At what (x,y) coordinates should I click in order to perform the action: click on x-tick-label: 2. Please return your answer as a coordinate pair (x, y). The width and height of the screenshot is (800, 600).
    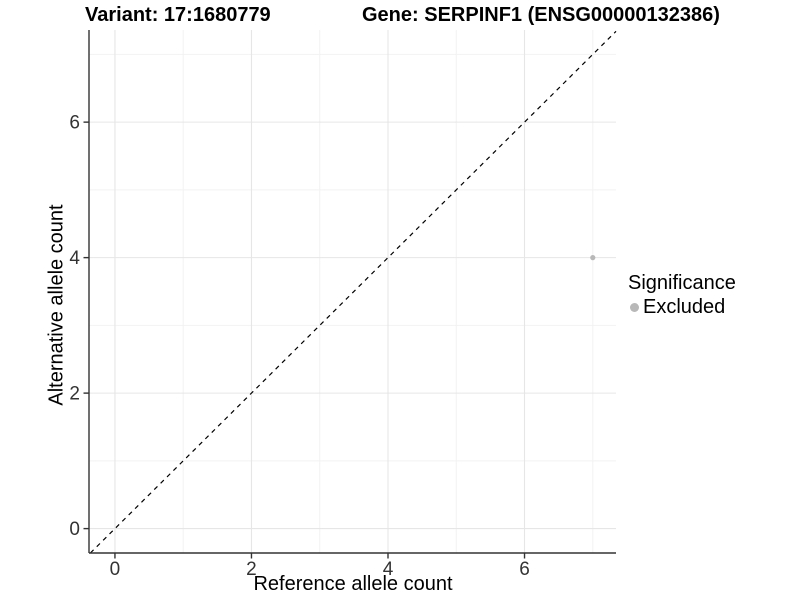
    Looking at the image, I should click on (251, 569).